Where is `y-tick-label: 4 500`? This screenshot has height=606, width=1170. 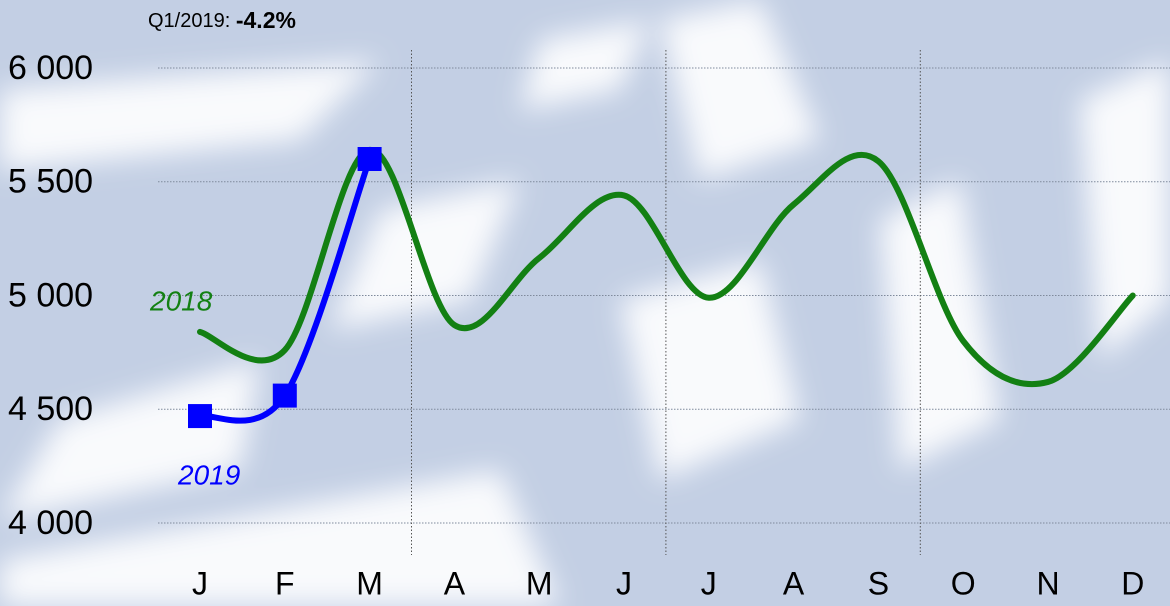 y-tick-label: 4 500 is located at coordinates (50, 409).